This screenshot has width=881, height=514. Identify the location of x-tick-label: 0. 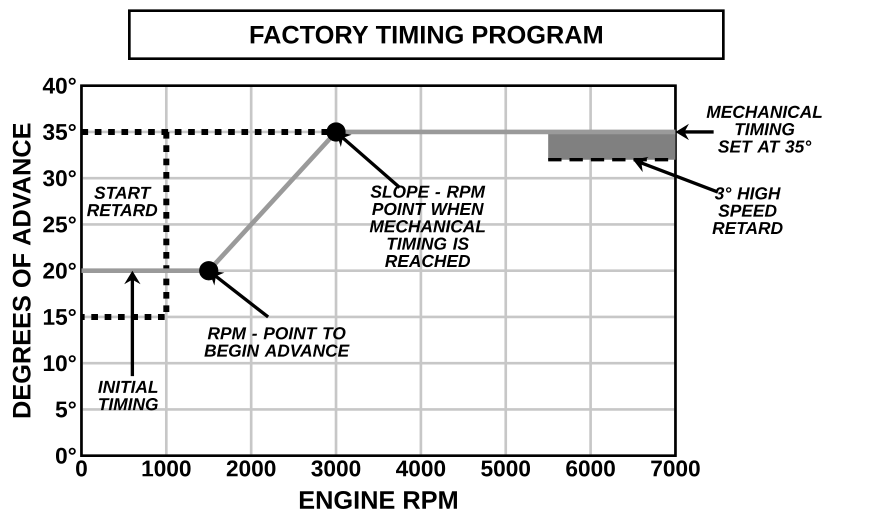
(81, 468).